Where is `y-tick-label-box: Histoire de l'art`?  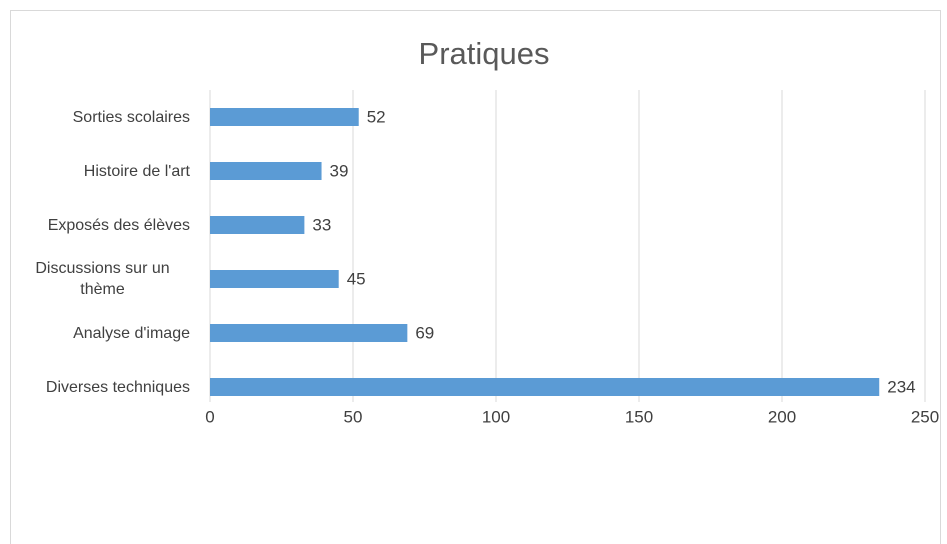 y-tick-label-box: Histoire de l'art is located at coordinates (137, 171).